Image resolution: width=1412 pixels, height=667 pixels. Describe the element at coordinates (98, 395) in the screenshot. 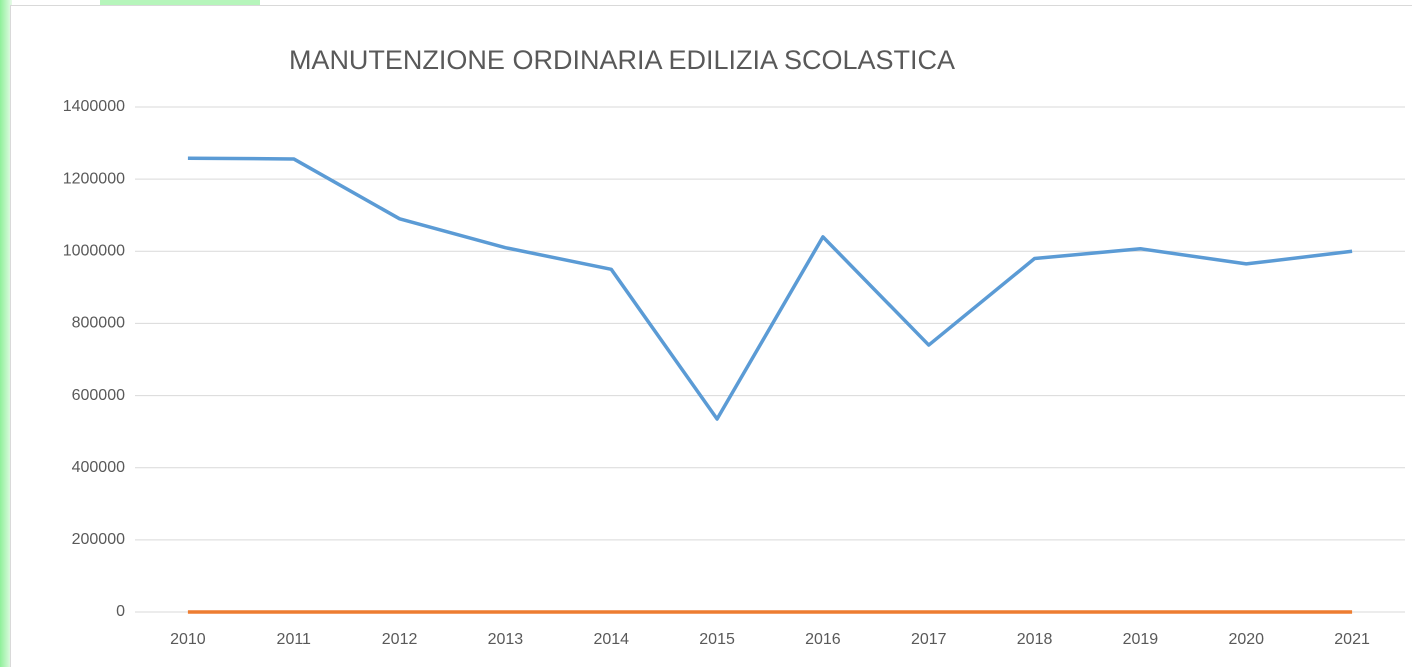

I see `y-tick-label: 600000` at that location.